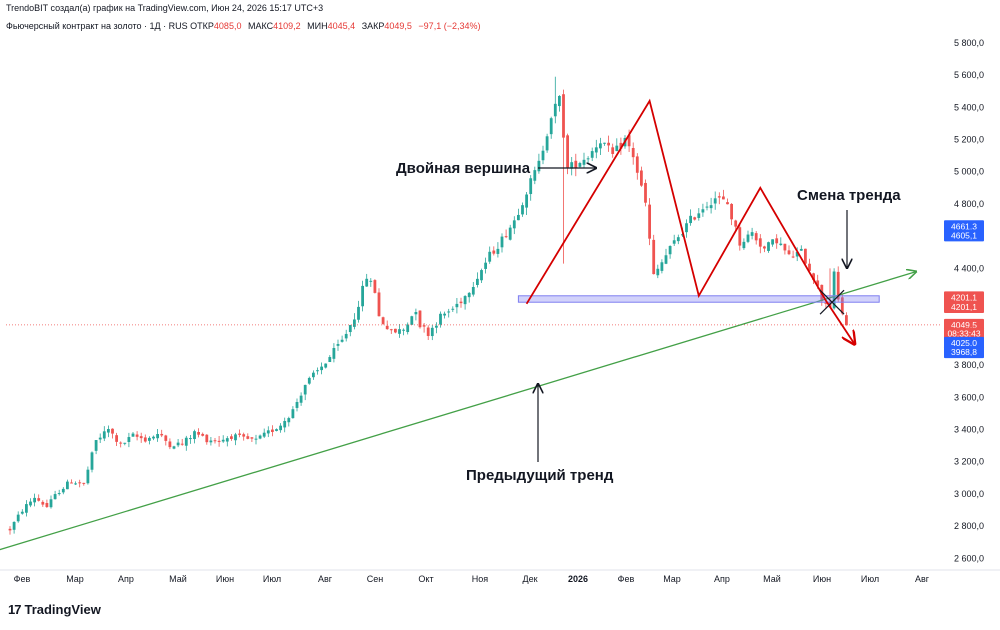  I want to click on price-tag-label: 4025,0, so click(964, 343).